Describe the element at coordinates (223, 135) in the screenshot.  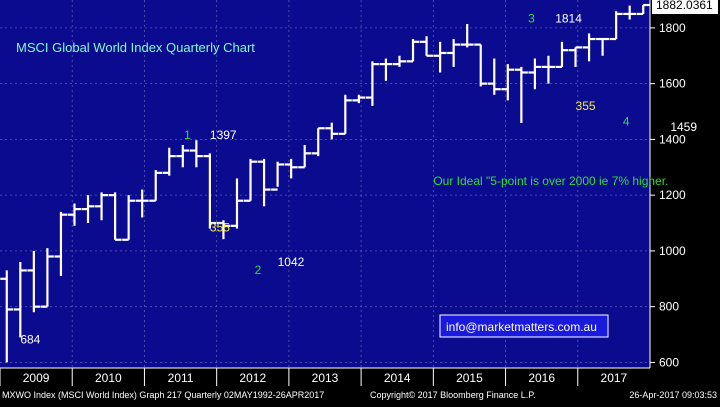
I see `annotation-label: 1397` at that location.